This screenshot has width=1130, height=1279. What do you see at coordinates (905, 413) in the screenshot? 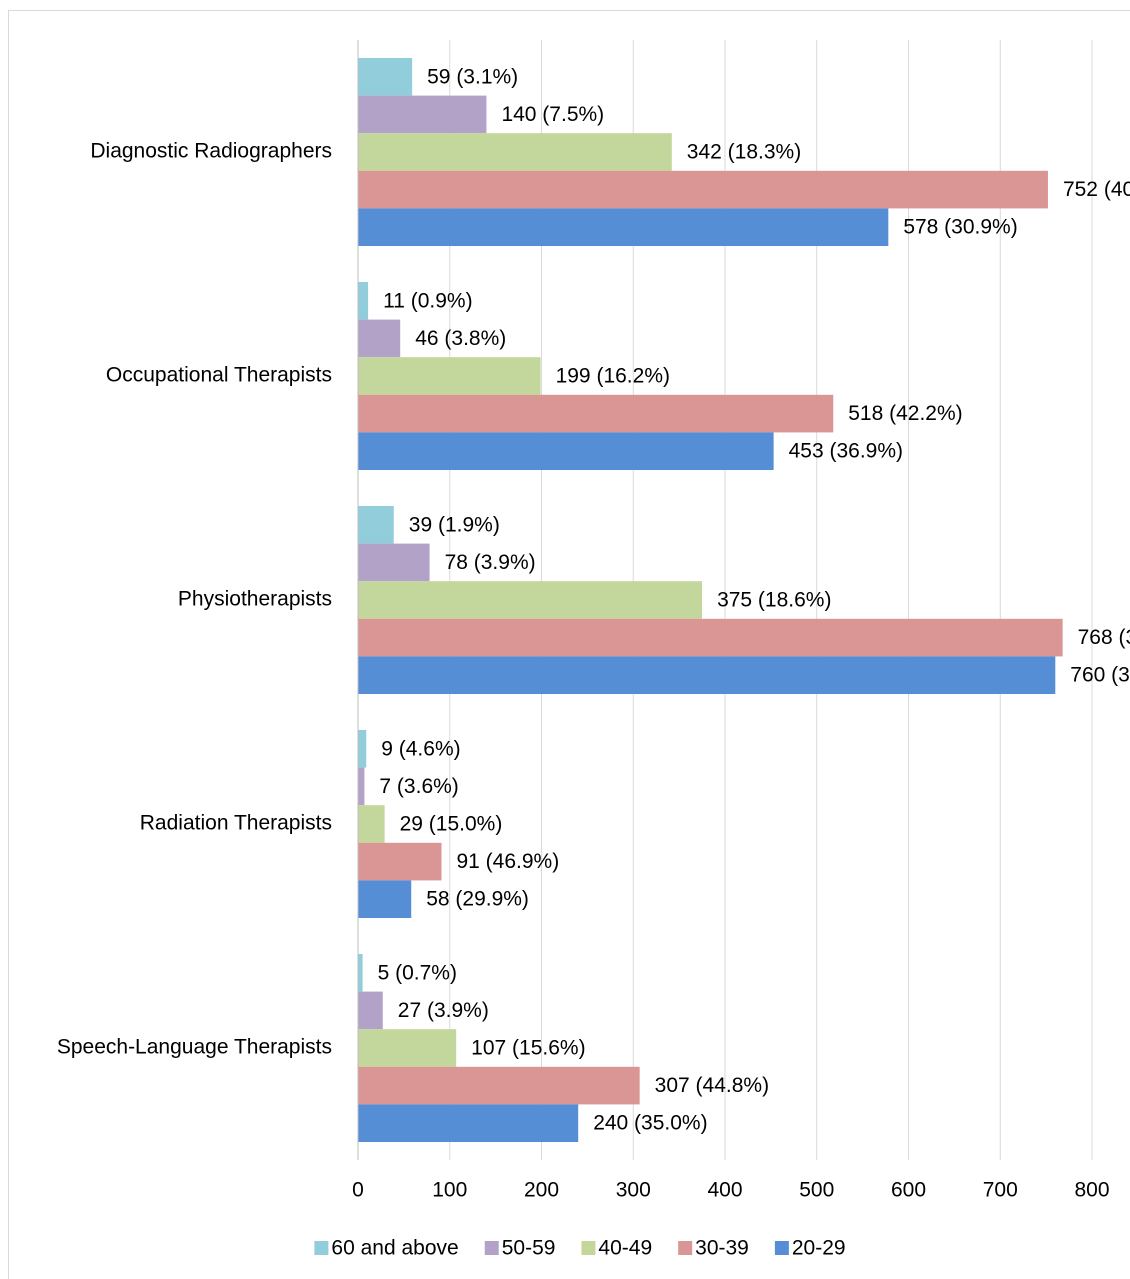
I see `value-label: 518 (42.2%)` at bounding box center [905, 413].